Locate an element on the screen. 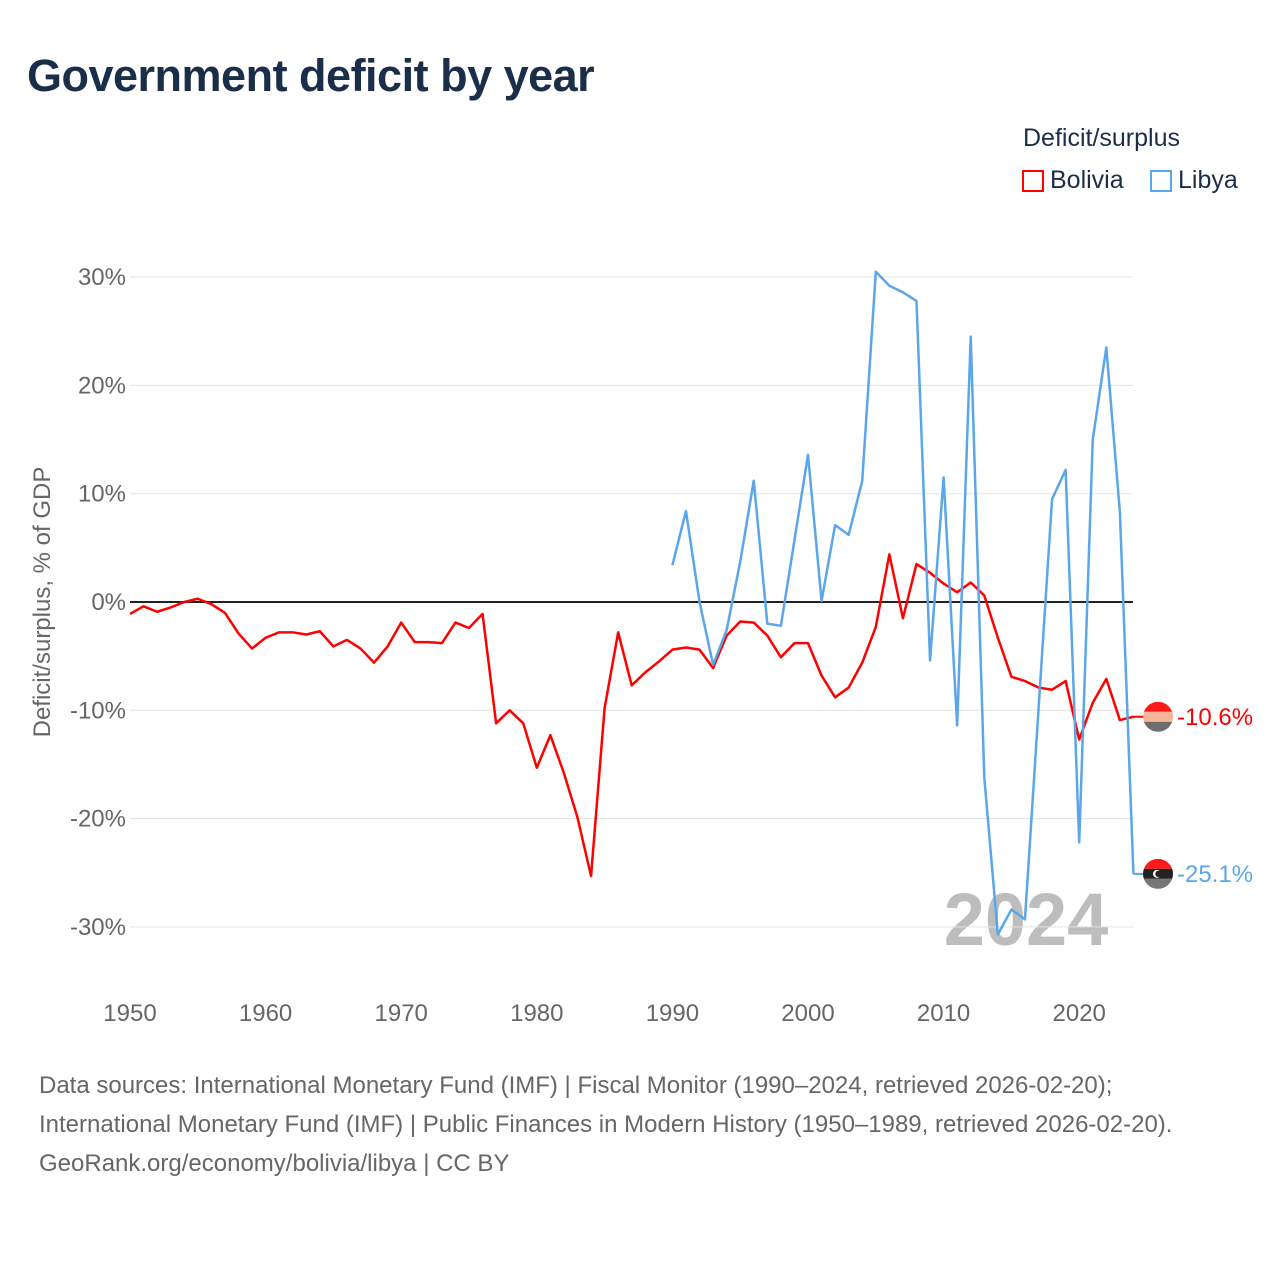 The image size is (1280, 1280). legend-item-libya: Libya is located at coordinates (1194, 180).